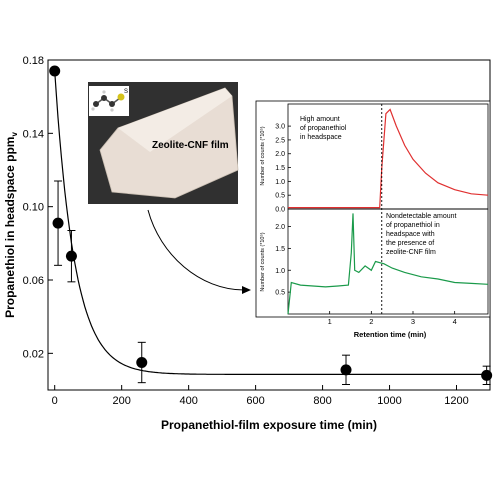 The height and width of the screenshot is (500, 500). What do you see at coordinates (33, 61) in the screenshot?
I see `y-tick-label: 0.18` at bounding box center [33, 61].